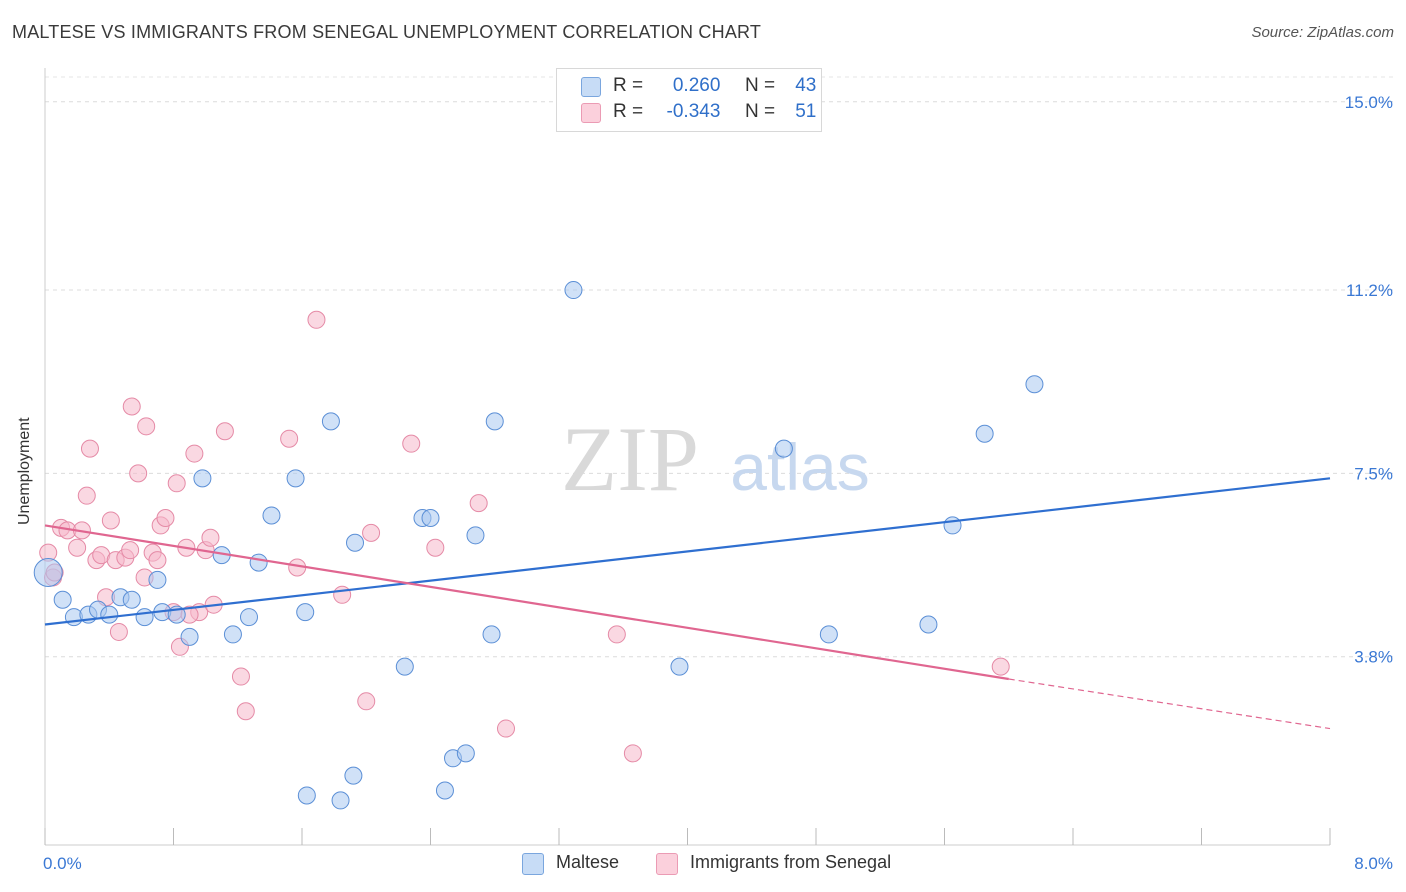  What do you see at coordinates (630, 459) in the screenshot?
I see `watermark-zip: ZIP` at bounding box center [630, 459].